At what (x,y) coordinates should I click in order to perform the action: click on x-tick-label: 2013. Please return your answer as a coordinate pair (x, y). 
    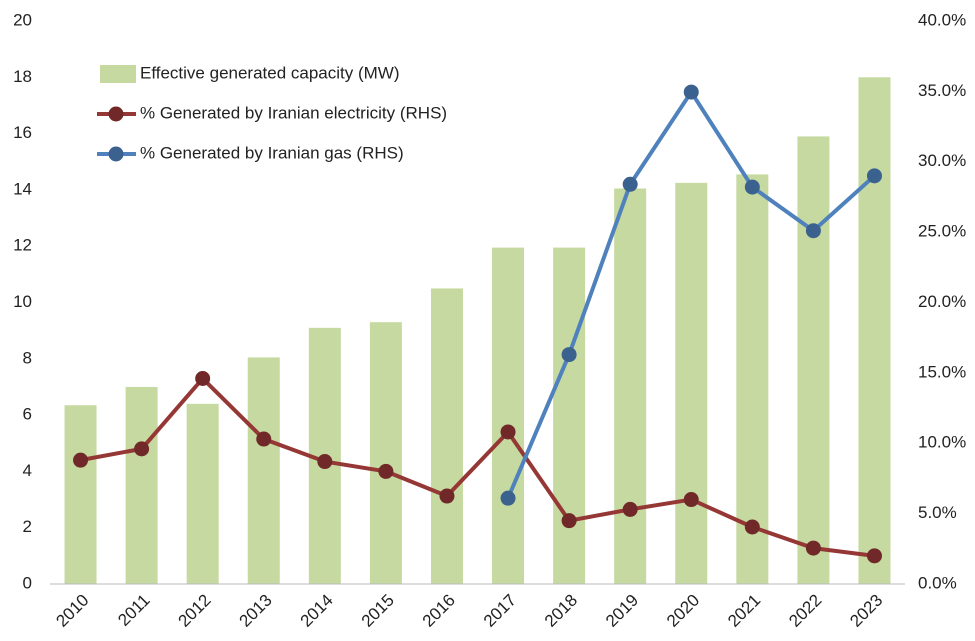
    Looking at the image, I should click on (256, 611).